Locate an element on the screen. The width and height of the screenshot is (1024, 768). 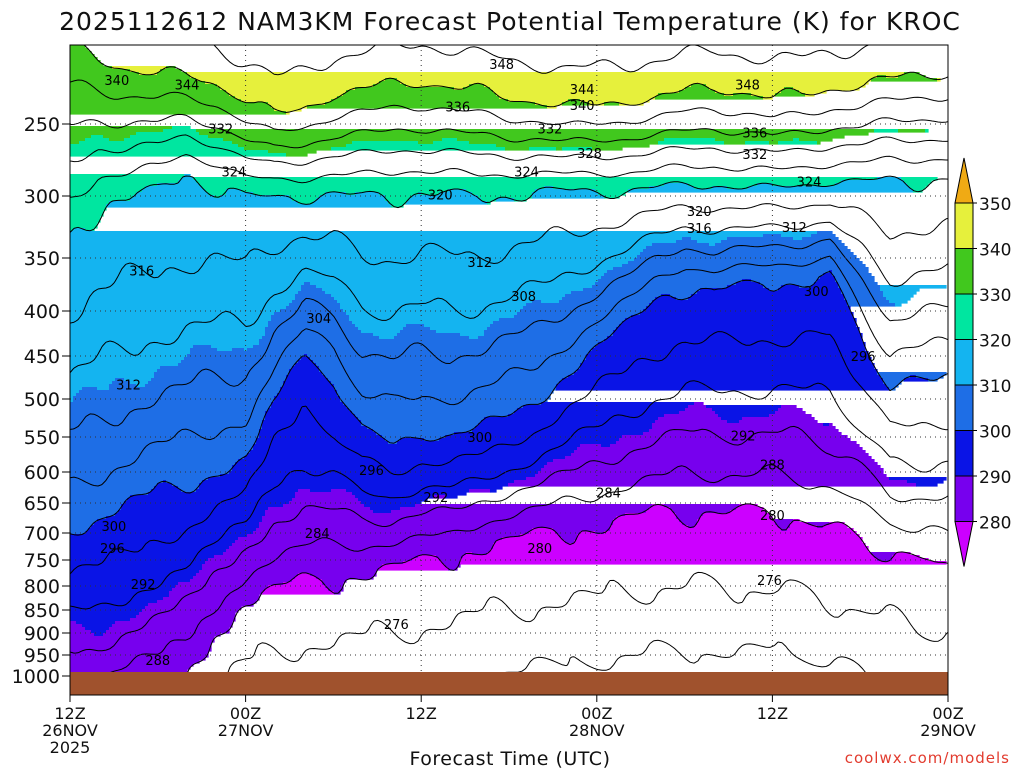
contour-label-9: 336 is located at coordinates (754, 134).